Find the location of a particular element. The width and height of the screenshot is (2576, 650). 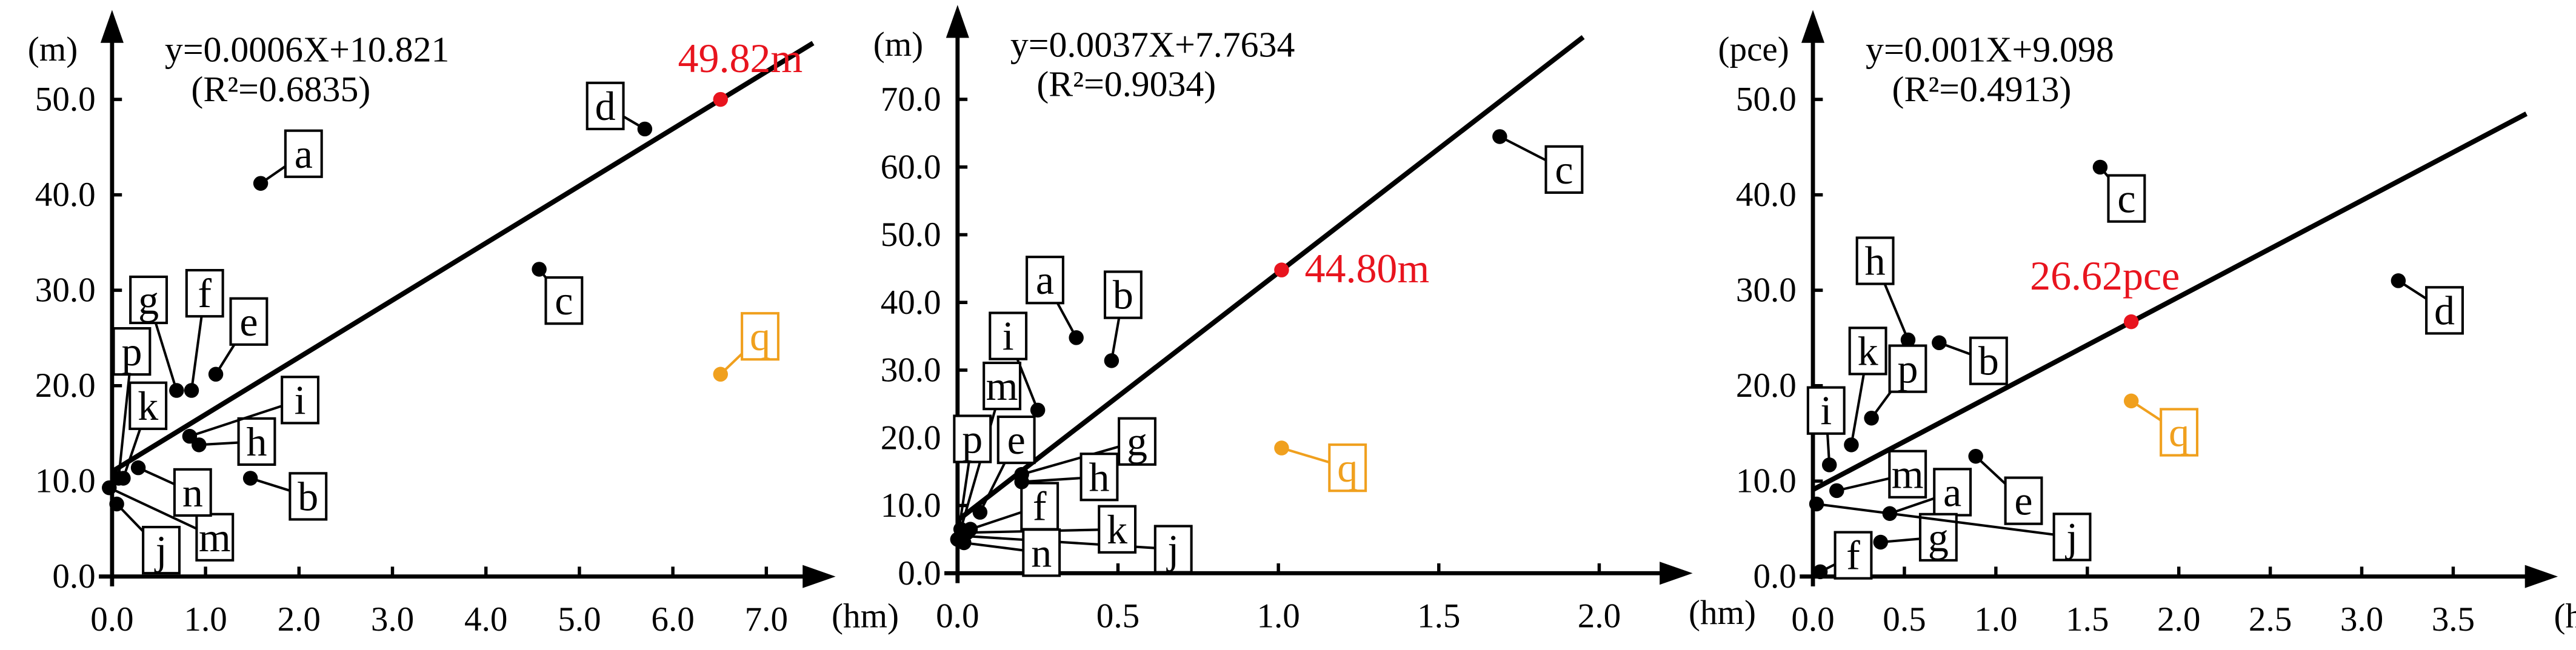

point-label: d is located at coordinates (605, 106).